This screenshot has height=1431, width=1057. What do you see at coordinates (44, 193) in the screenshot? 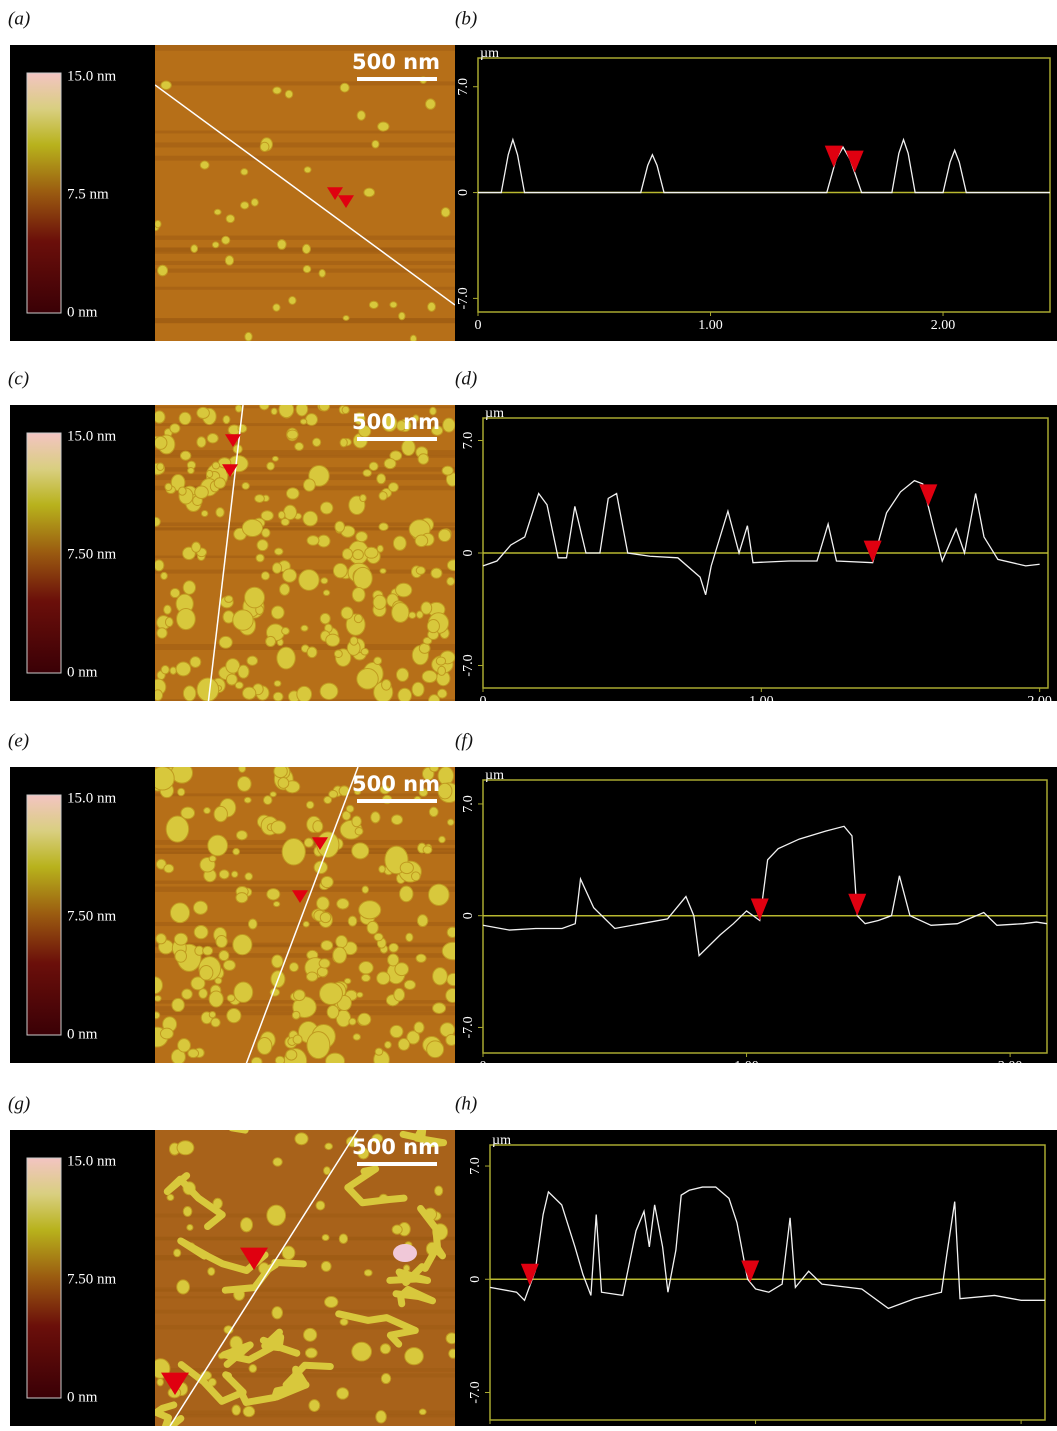
I see `colorbar` at bounding box center [44, 193].